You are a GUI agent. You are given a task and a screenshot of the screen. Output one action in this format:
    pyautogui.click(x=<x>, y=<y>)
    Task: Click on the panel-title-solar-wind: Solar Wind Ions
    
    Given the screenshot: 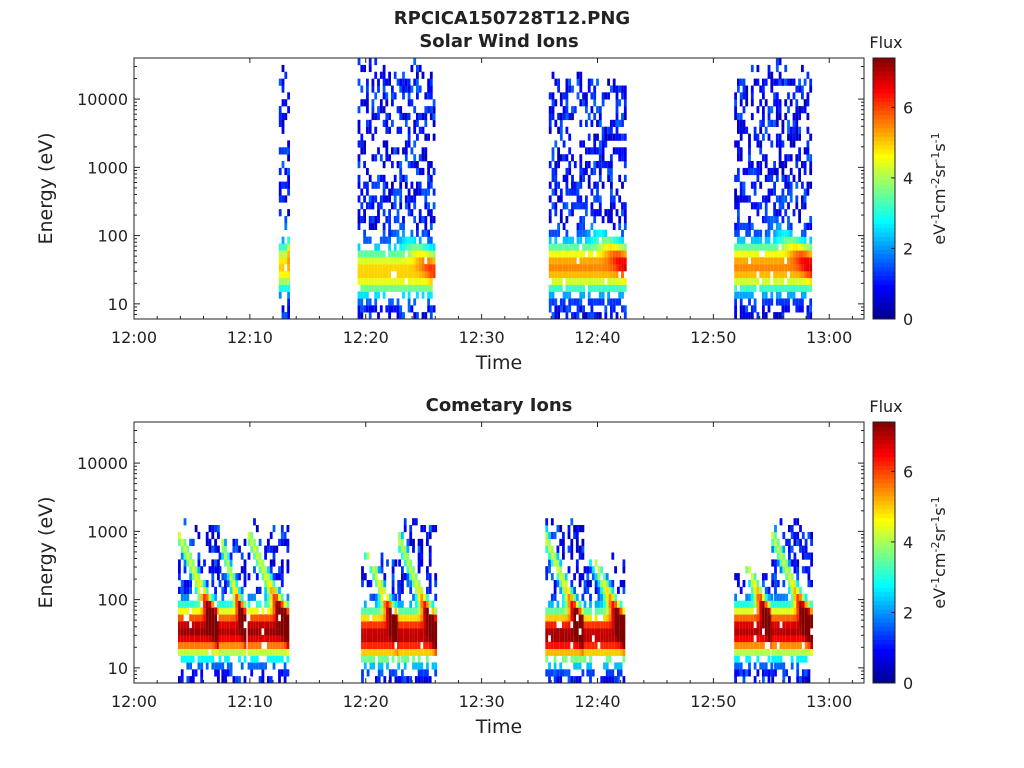 What is the action you would take?
    pyautogui.click(x=499, y=41)
    